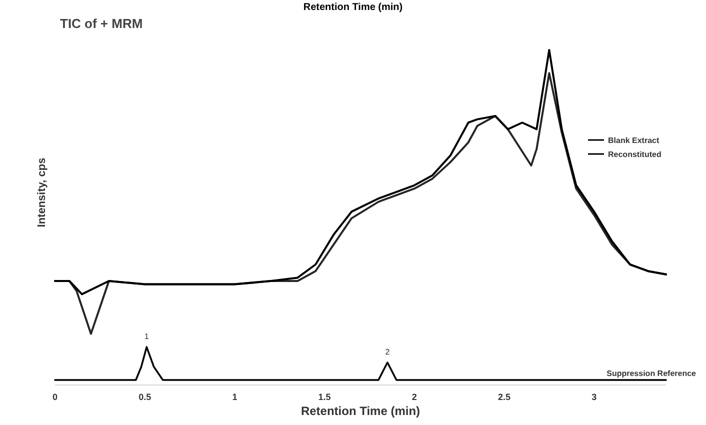  I want to click on legend-label: Reconstituted, so click(635, 154).